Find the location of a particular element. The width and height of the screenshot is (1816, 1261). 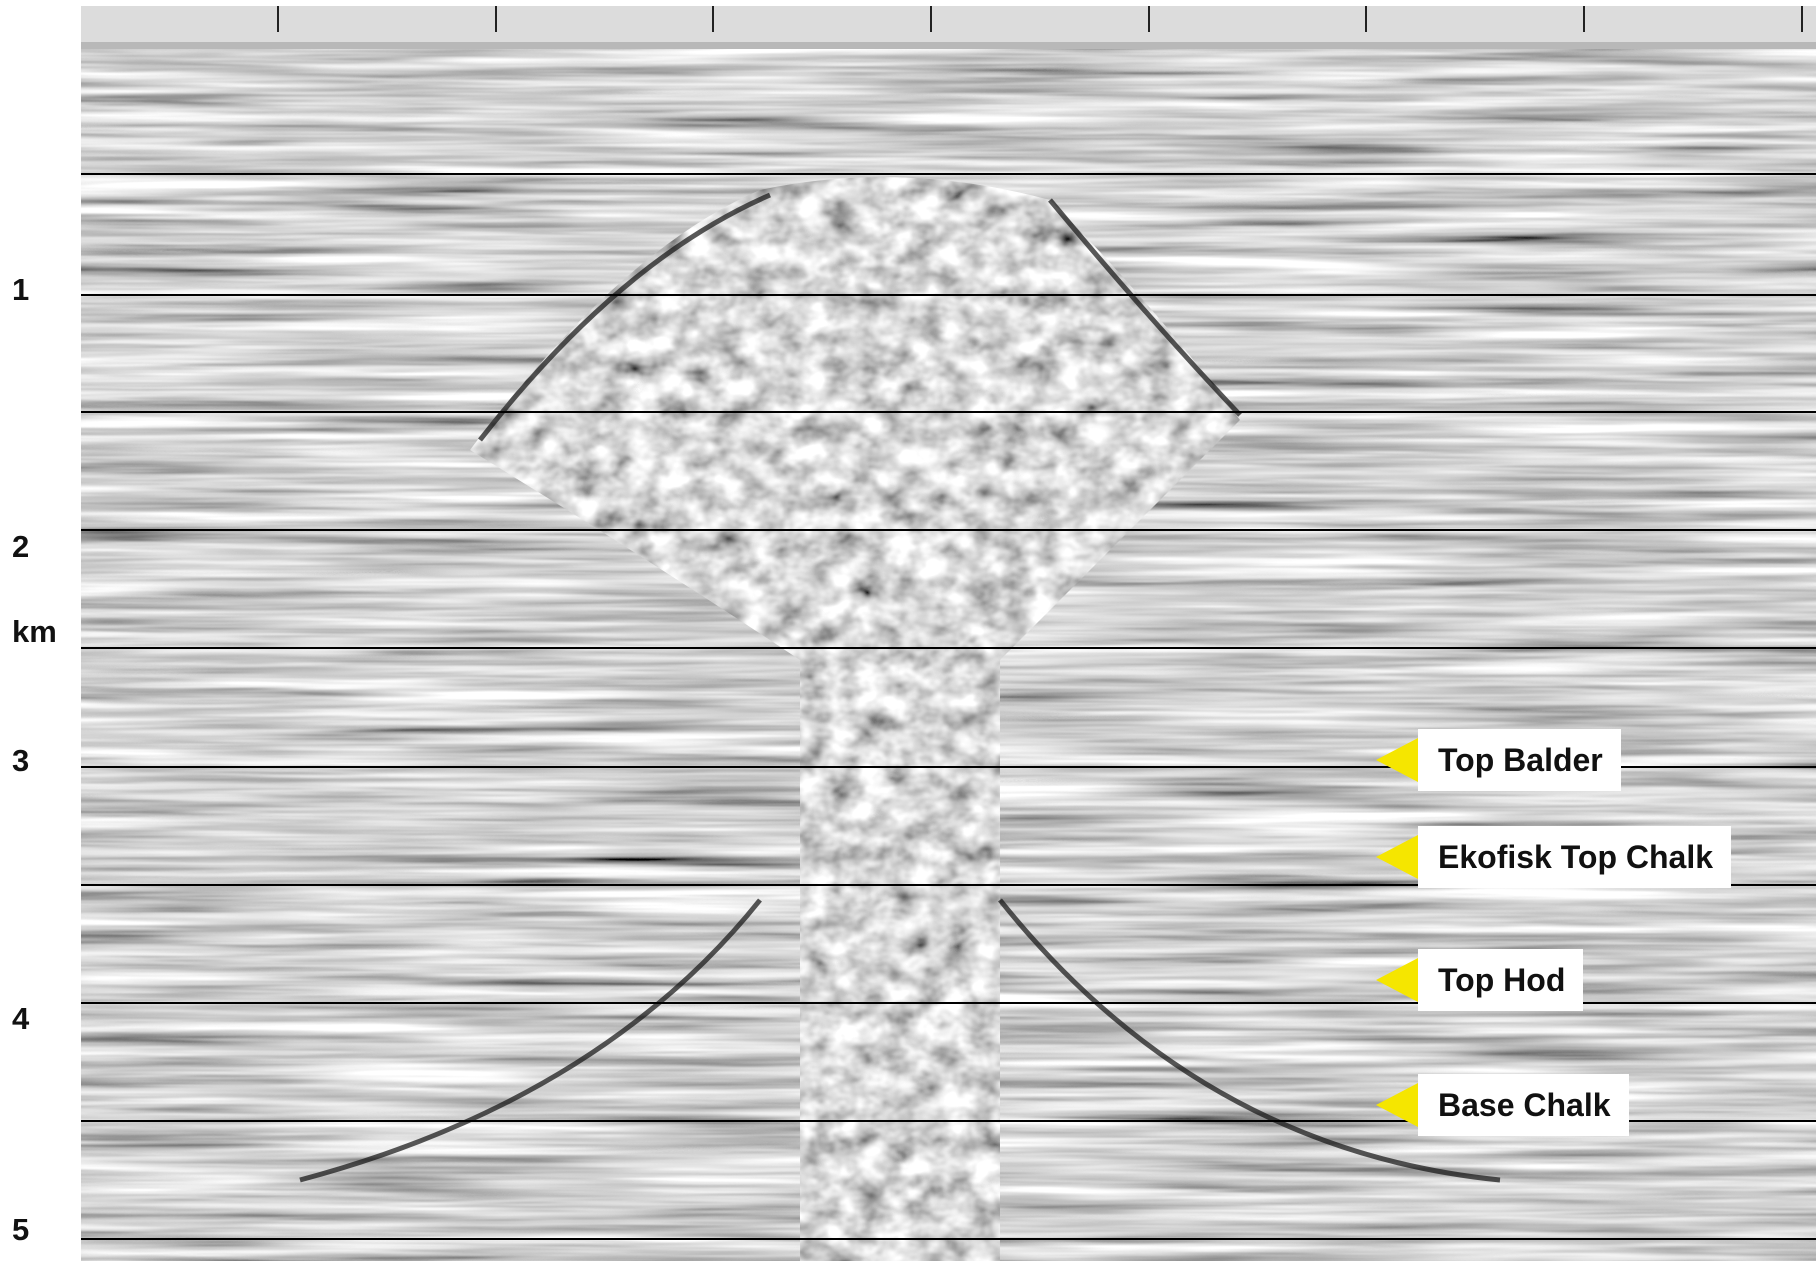

horizon-marker: Ekofisk Top Chalk is located at coordinates (1554, 857).